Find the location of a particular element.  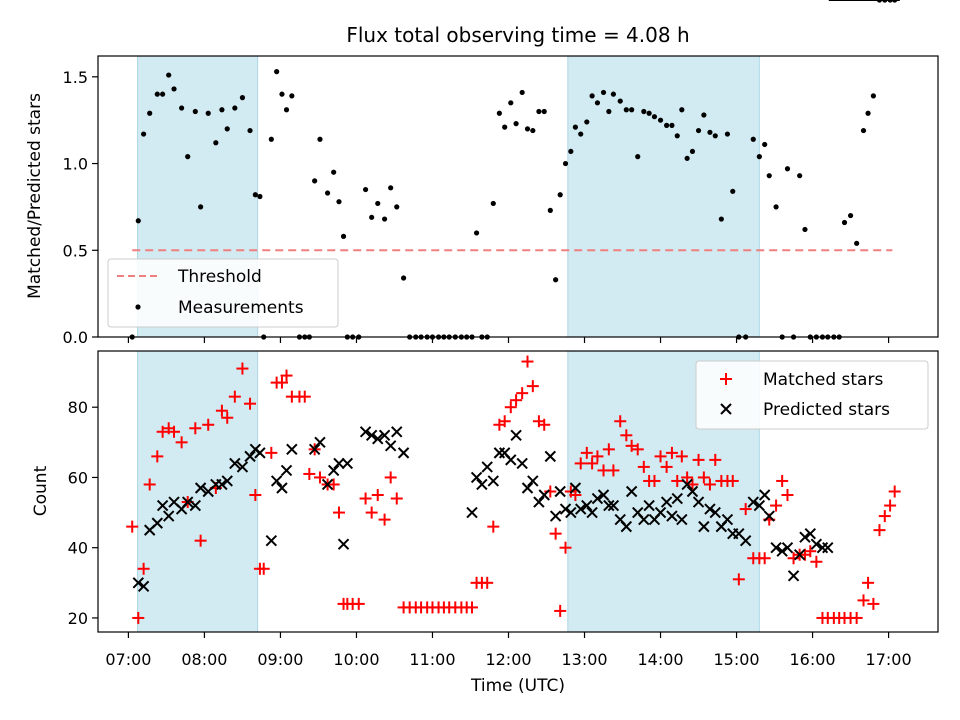

x-tick-label: 16:00 is located at coordinates (813, 659).